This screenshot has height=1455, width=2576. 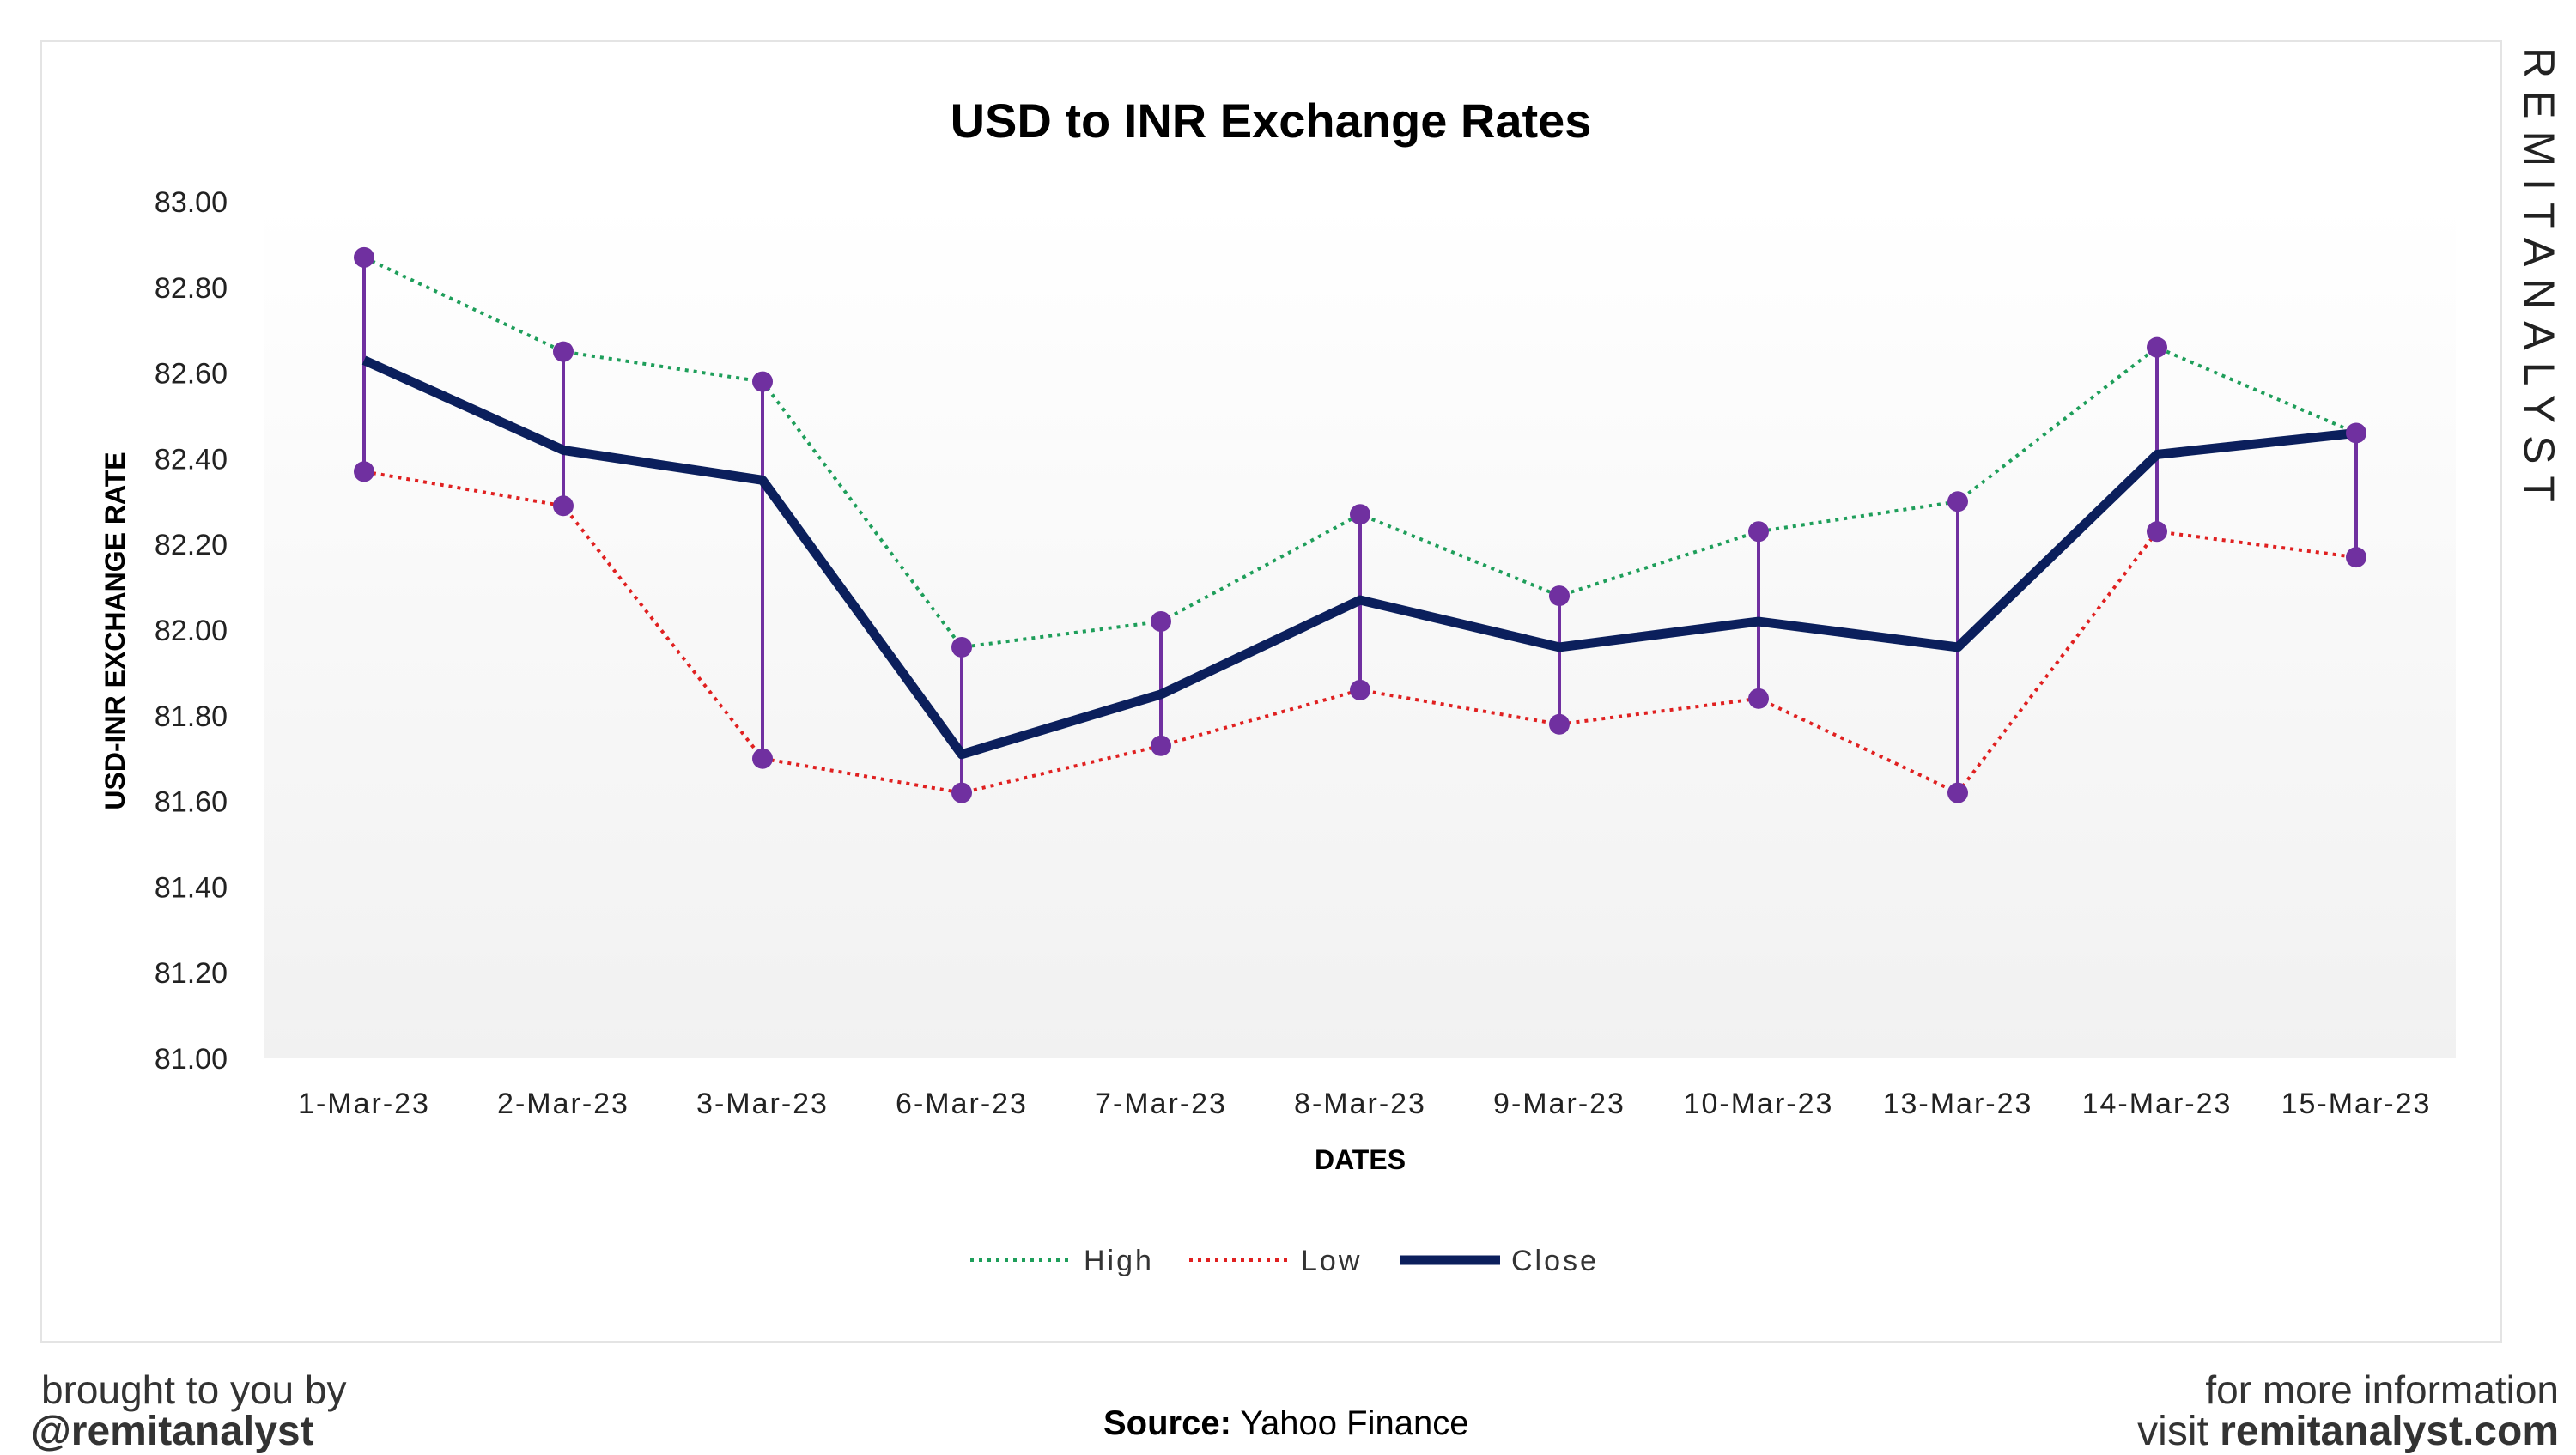 I want to click on watermark-logo: REMITANALYST, so click(x=2539, y=281).